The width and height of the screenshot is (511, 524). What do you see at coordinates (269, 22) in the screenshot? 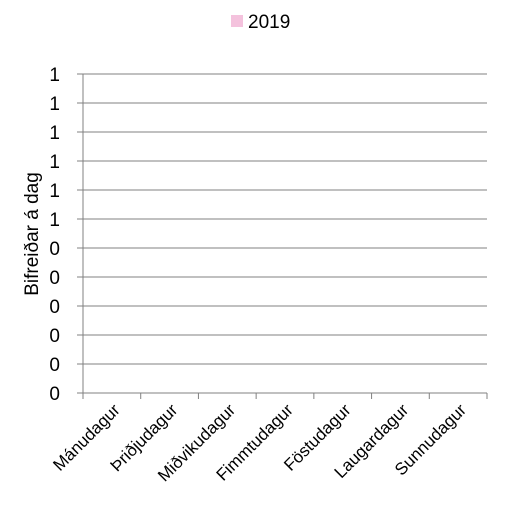
I see `legend-label-2019: 2019` at bounding box center [269, 22].